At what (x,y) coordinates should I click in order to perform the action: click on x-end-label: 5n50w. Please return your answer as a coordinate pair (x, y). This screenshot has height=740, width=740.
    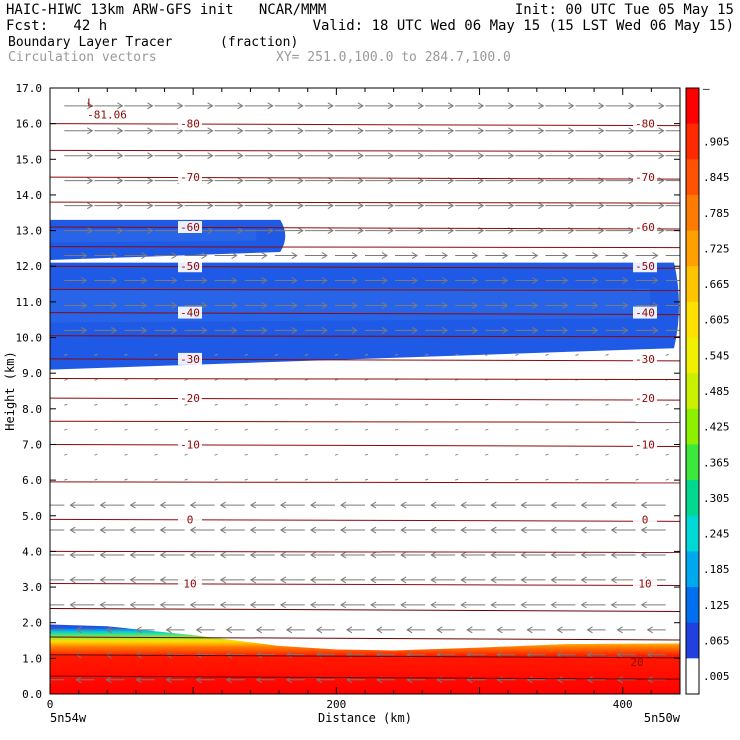
    Looking at the image, I should click on (662, 718).